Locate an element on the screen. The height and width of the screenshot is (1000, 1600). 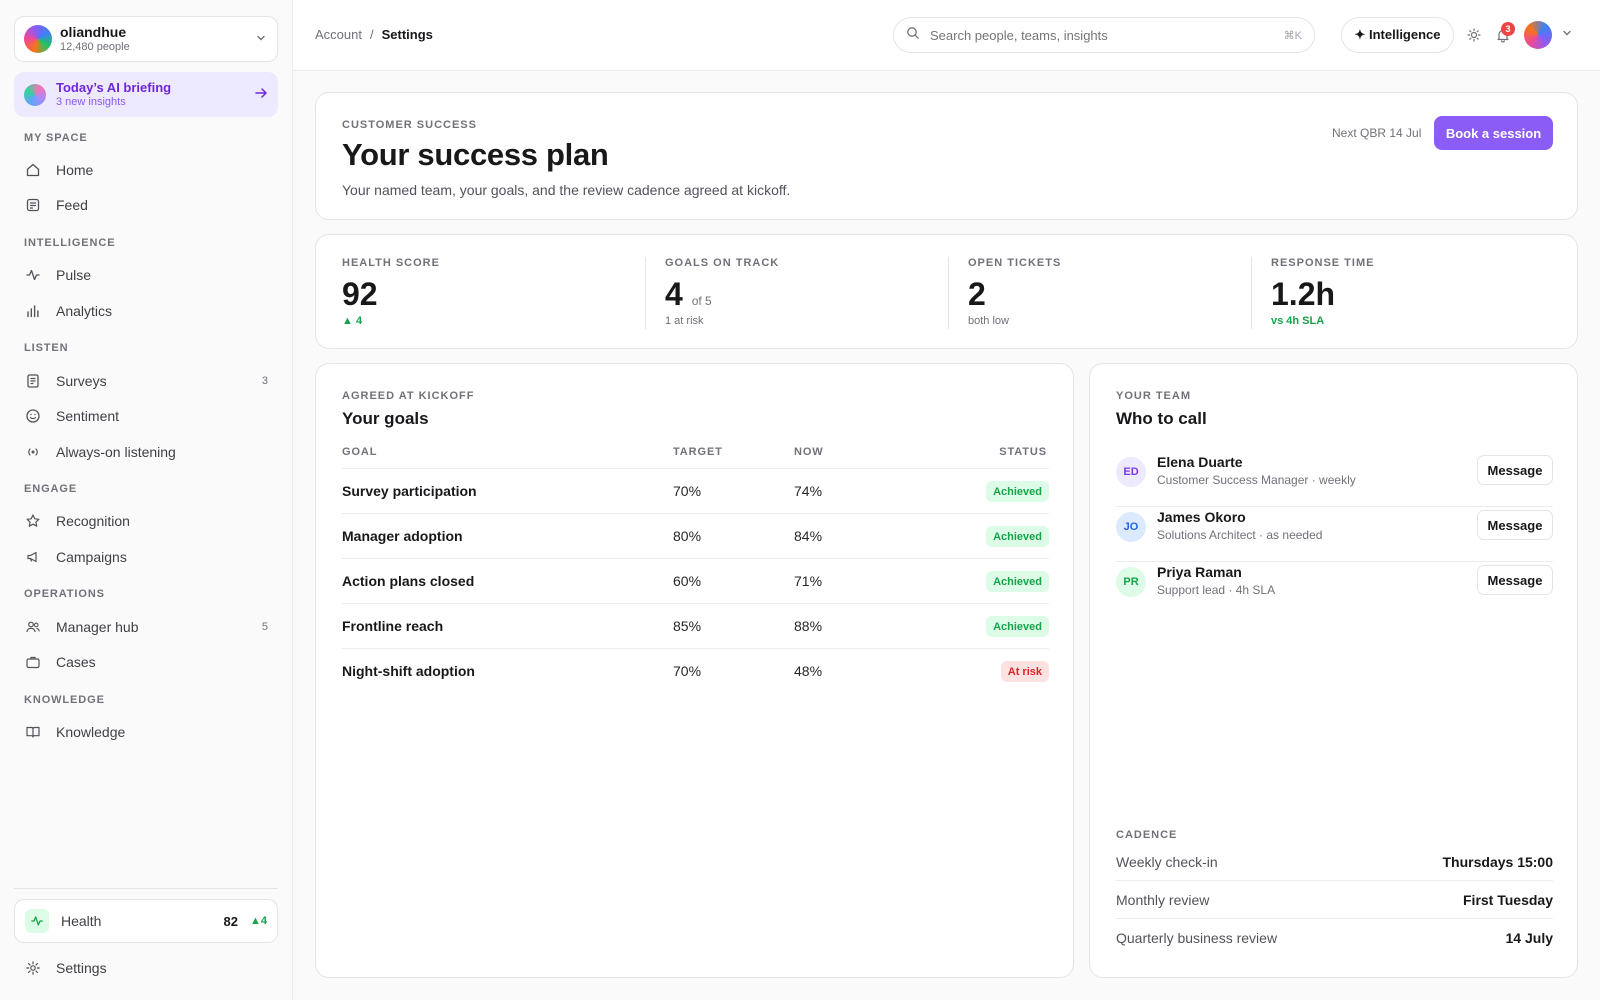
stat-value: 4 of 5 is located at coordinates (815, 294).